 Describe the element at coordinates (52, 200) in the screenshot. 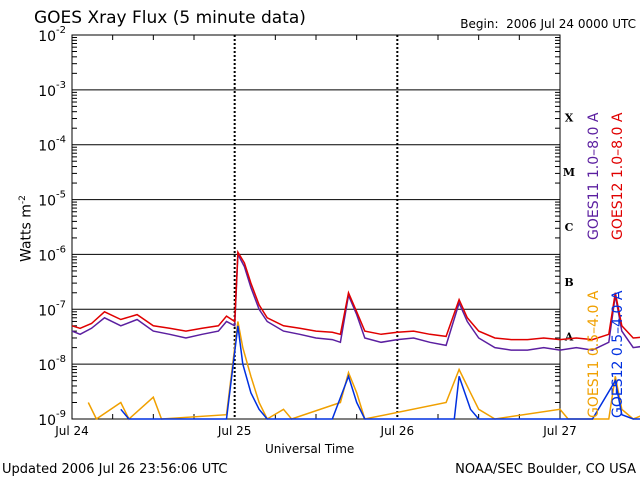

I see `y-tick-label: 10⁻⁵` at that location.